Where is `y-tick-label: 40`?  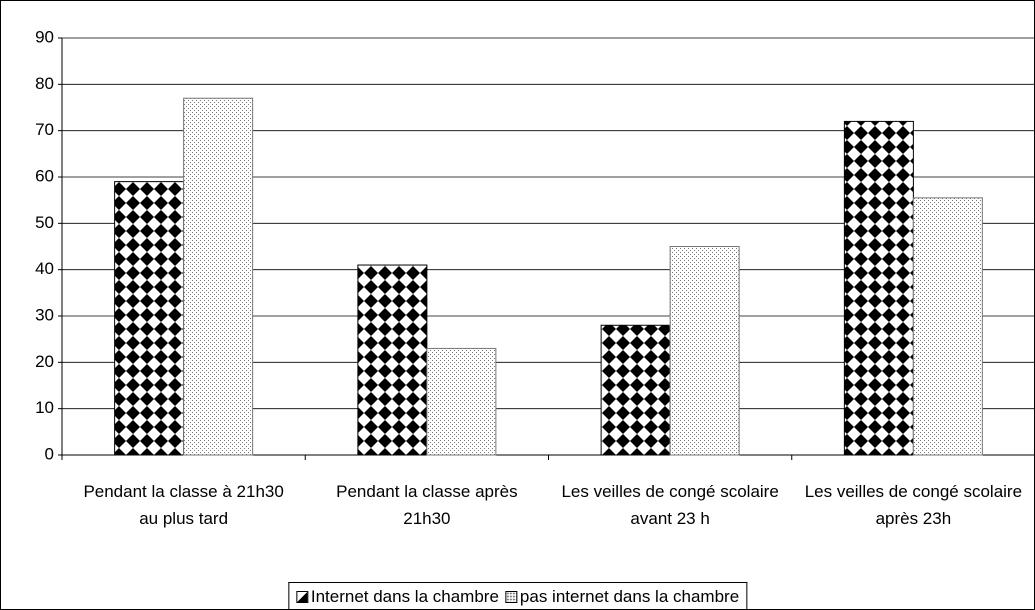
y-tick-label: 40 is located at coordinates (44, 268).